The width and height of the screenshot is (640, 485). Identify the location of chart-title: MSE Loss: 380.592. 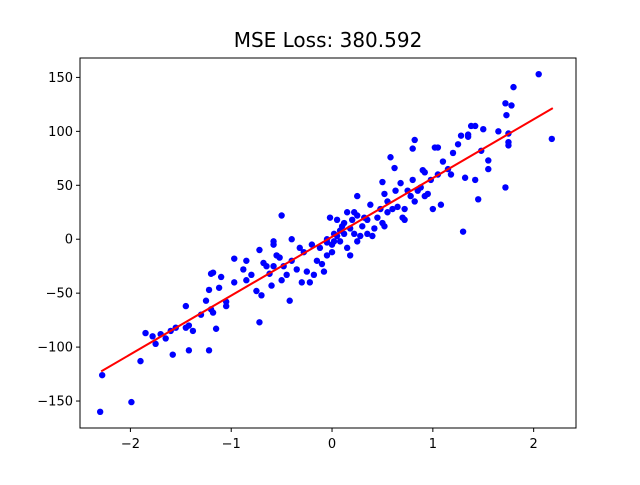
(328, 40).